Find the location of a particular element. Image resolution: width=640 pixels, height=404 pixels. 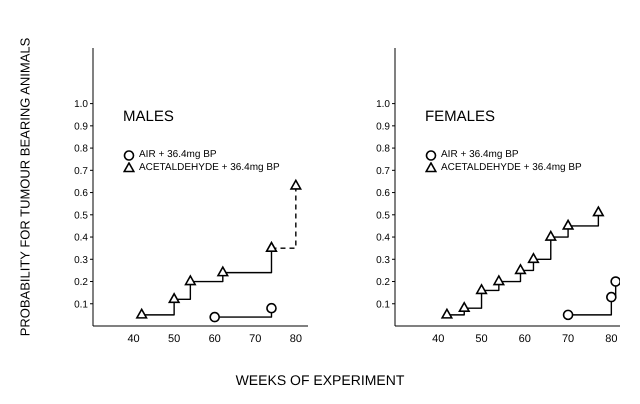

x-axis-title: WEEKS OF EXPERIMENT is located at coordinates (320, 380).